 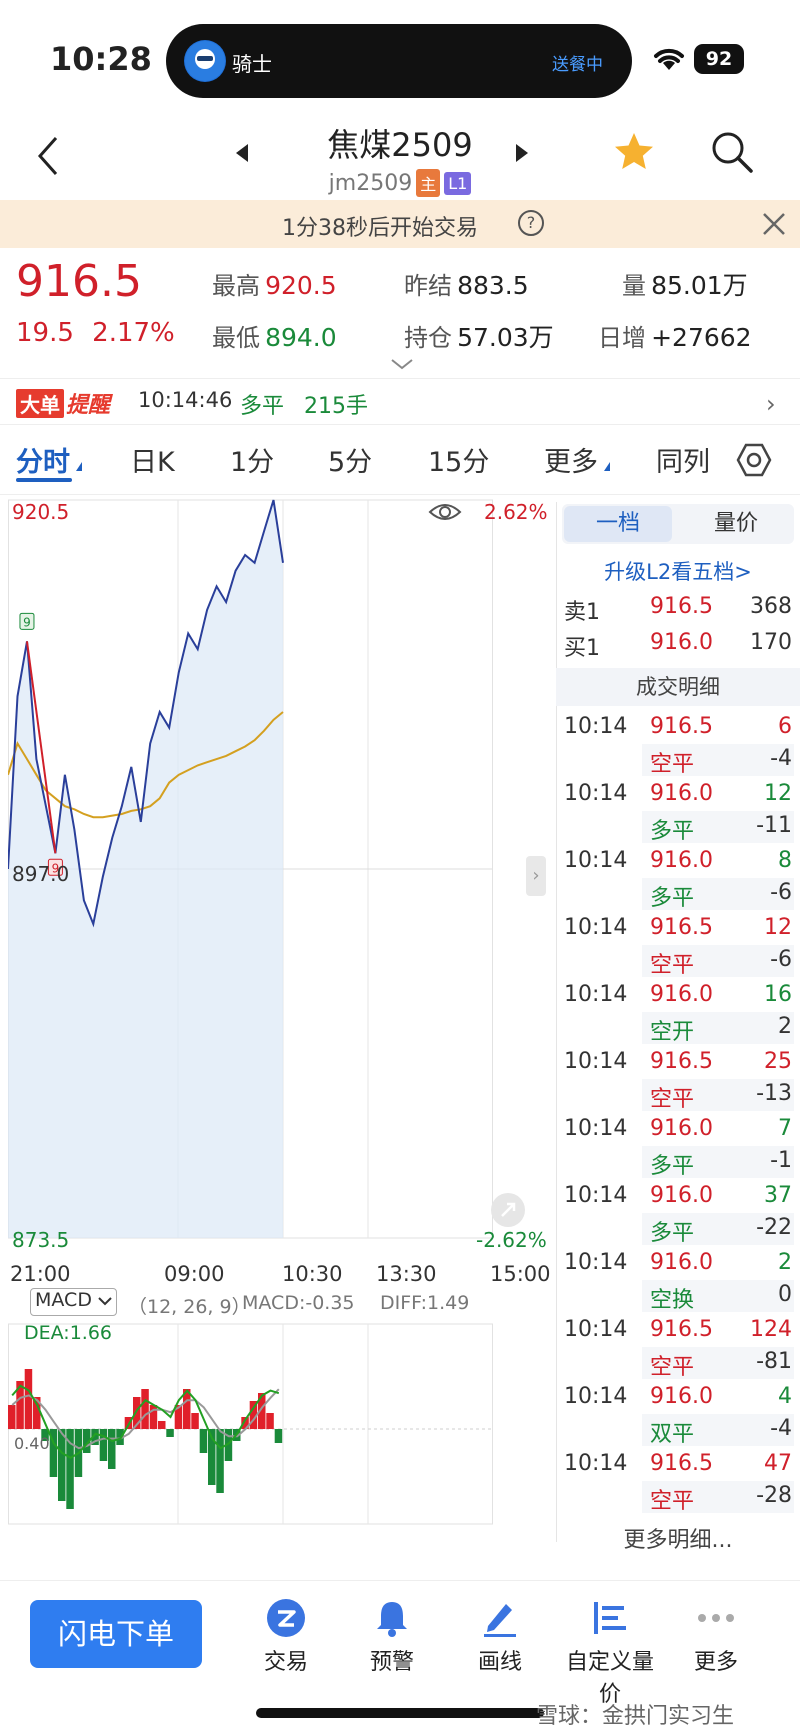 What do you see at coordinates (672, 1434) in the screenshot?
I see `tick-type: 双平` at bounding box center [672, 1434].